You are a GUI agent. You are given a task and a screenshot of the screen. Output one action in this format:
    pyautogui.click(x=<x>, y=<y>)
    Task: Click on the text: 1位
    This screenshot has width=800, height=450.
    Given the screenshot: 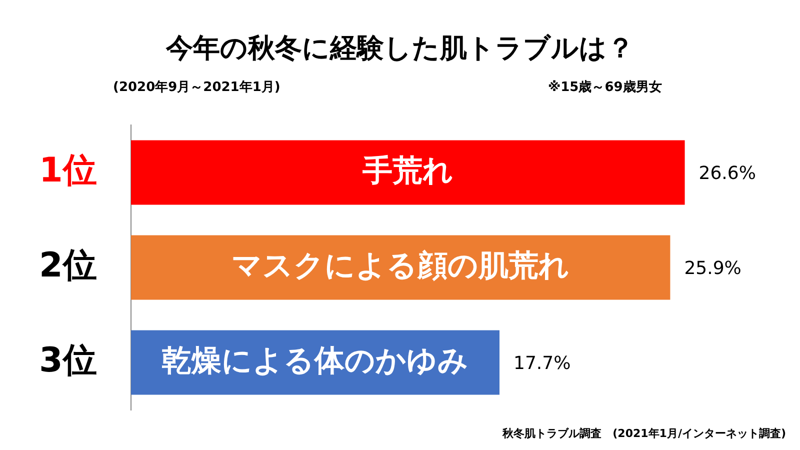 What is the action you would take?
    pyautogui.click(x=68, y=170)
    